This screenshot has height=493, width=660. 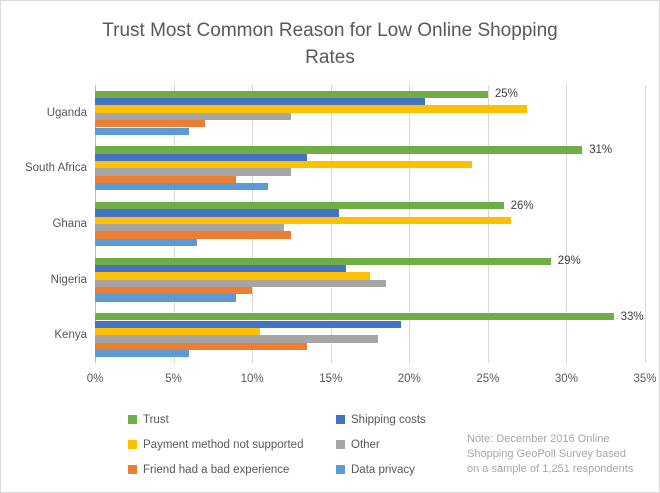 What do you see at coordinates (252, 379) in the screenshot?
I see `x-tick-10: 10%` at bounding box center [252, 379].